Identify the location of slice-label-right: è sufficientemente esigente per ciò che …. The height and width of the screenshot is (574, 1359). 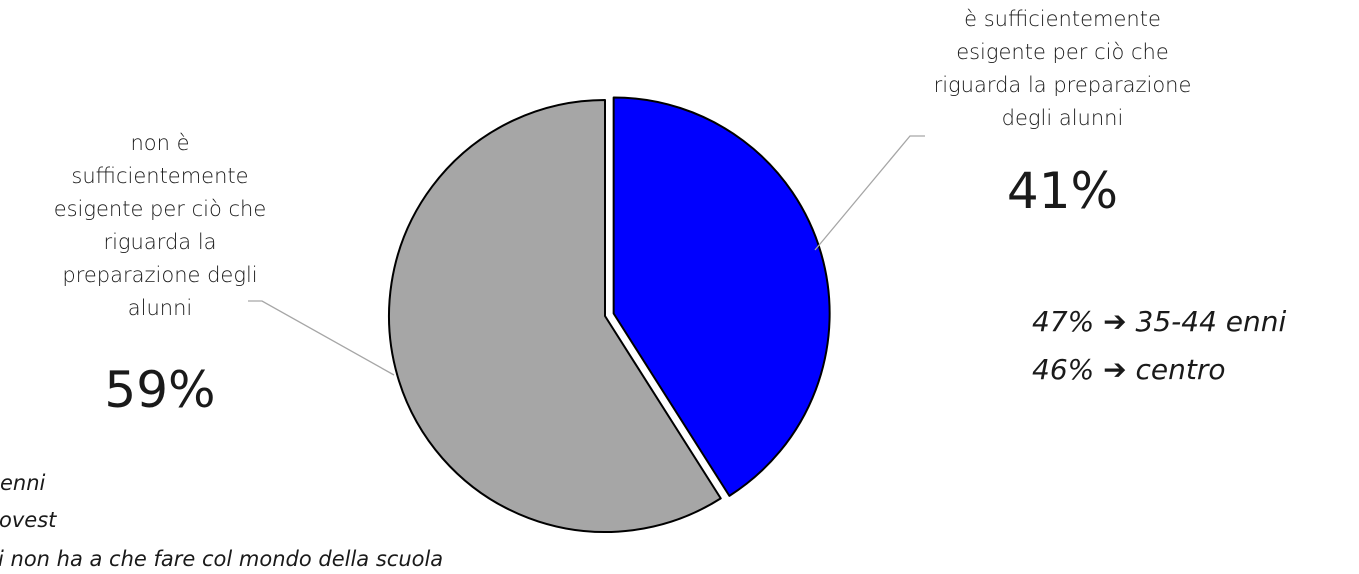
(1062, 69).